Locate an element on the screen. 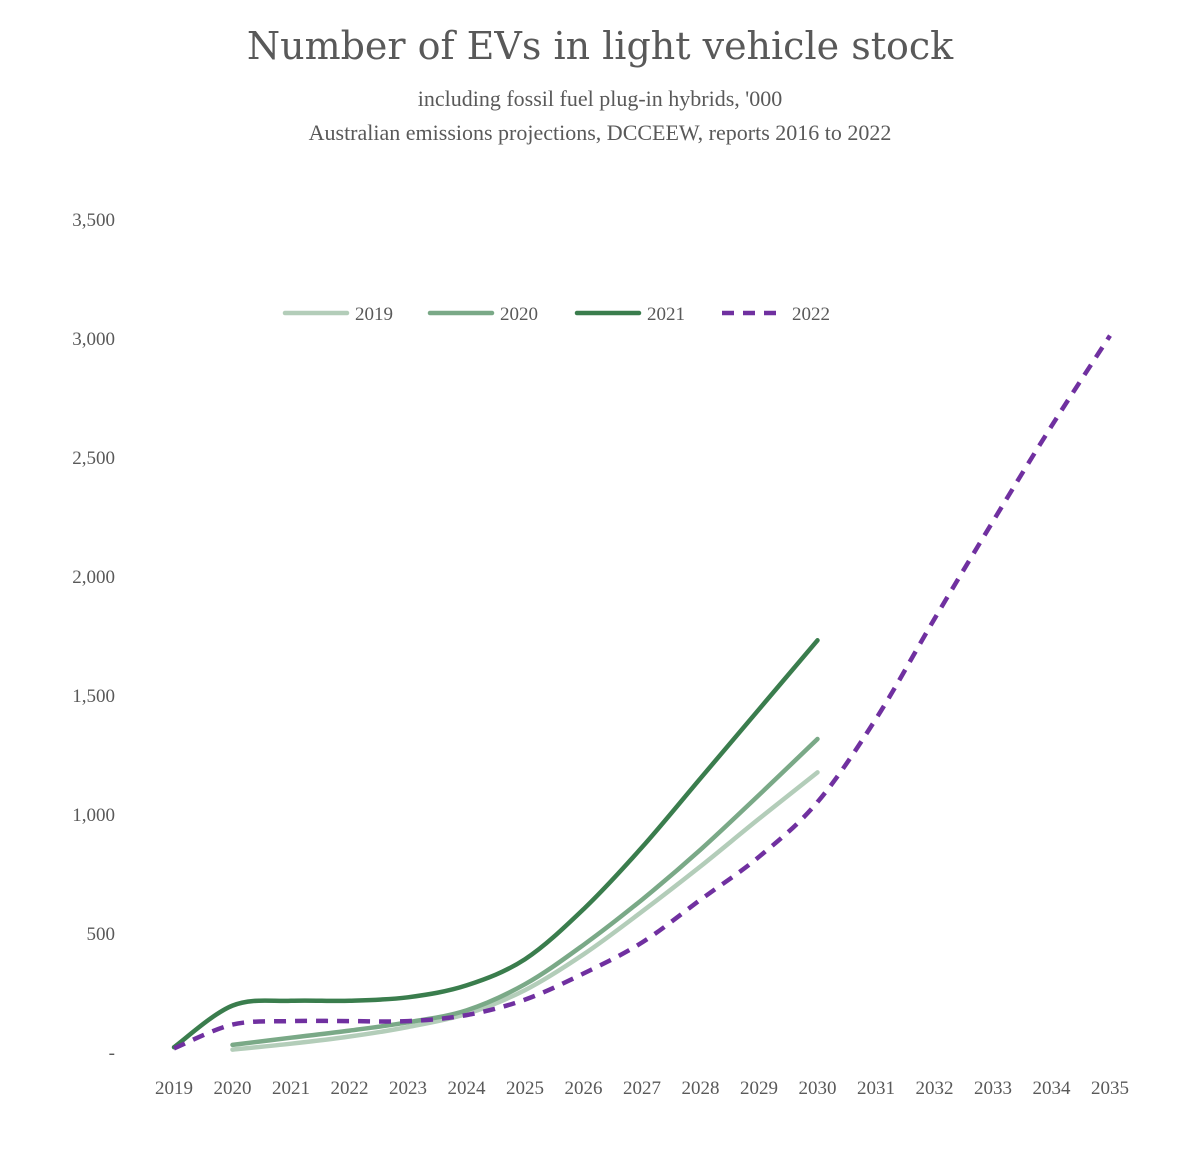 This screenshot has height=1159, width=1200. x-tick-label: 2031 is located at coordinates (876, 1088).